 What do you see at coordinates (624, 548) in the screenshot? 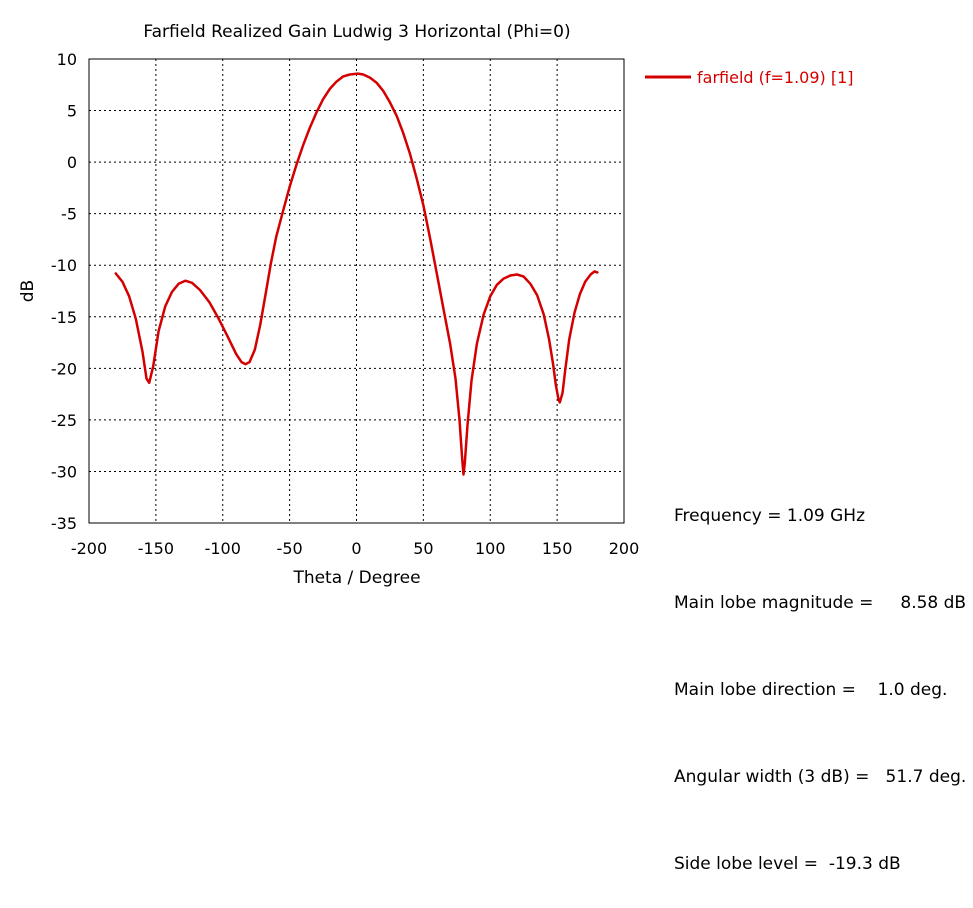
I see `x-tick-label: 200` at bounding box center [624, 548].